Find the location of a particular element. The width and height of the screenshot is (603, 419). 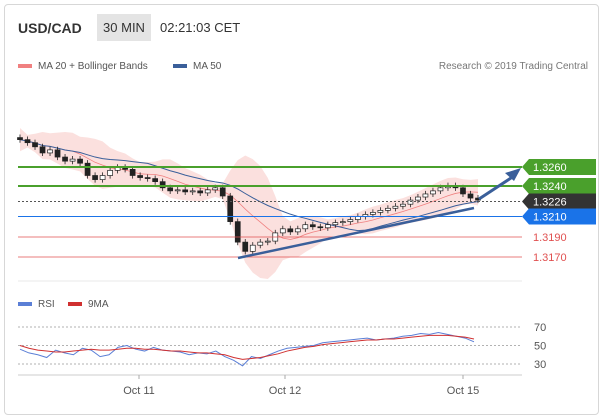

legend-swatch-rsi is located at coordinates (25, 304).